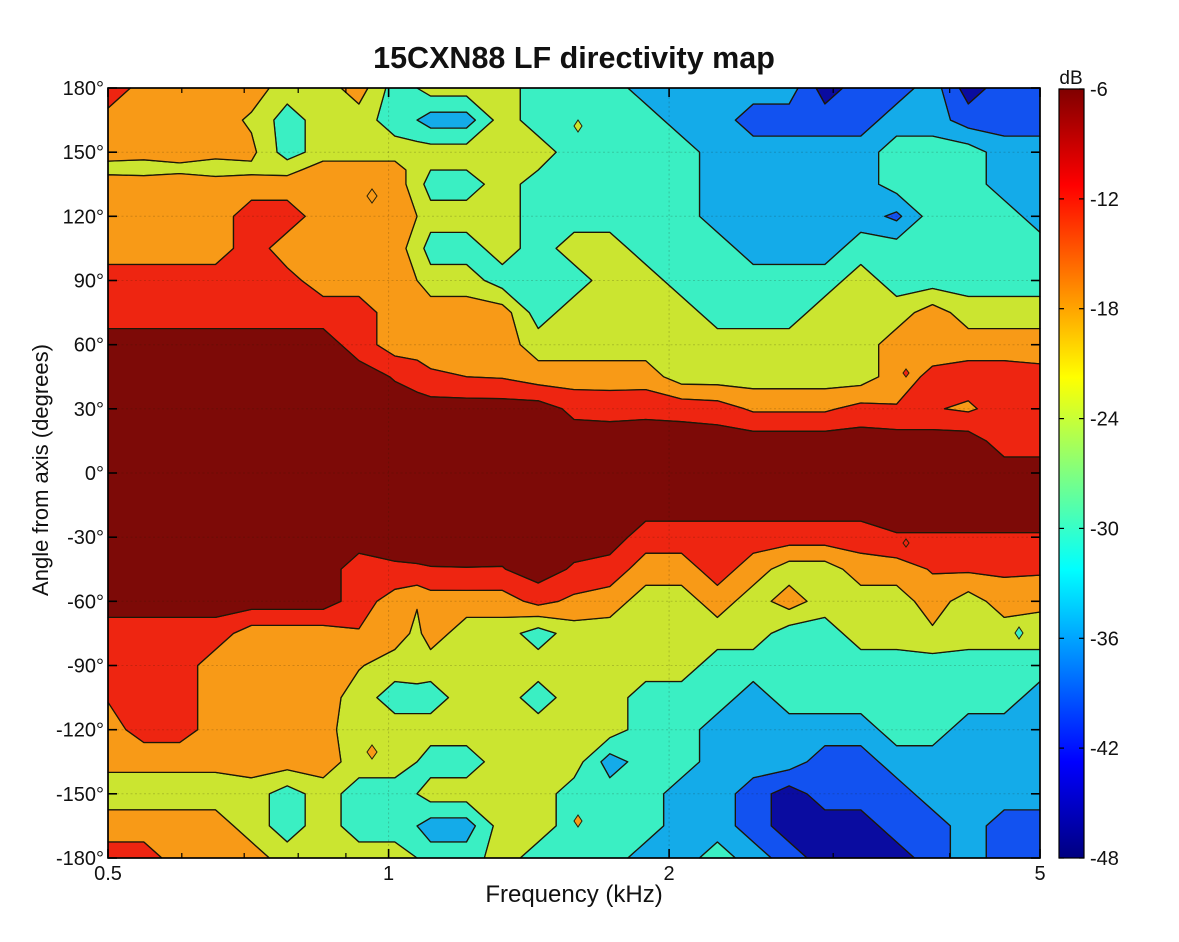 This screenshot has width=1179, height=942. Describe the element at coordinates (669, 874) in the screenshot. I see `svg-text: 2` at that location.